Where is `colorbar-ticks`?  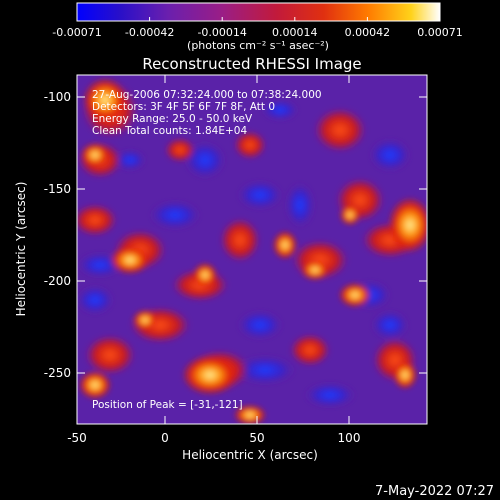
colorbar-ticks is located at coordinates (258, 19).